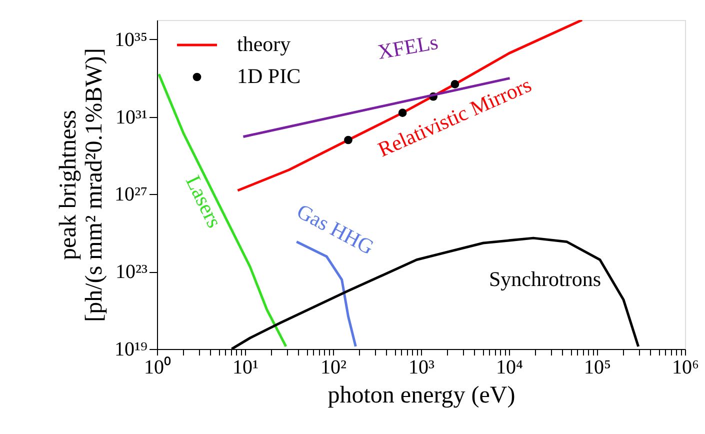 The height and width of the screenshot is (434, 705). Describe the element at coordinates (132, 117) in the screenshot. I see `y-tick-label: 10³¹` at that location.